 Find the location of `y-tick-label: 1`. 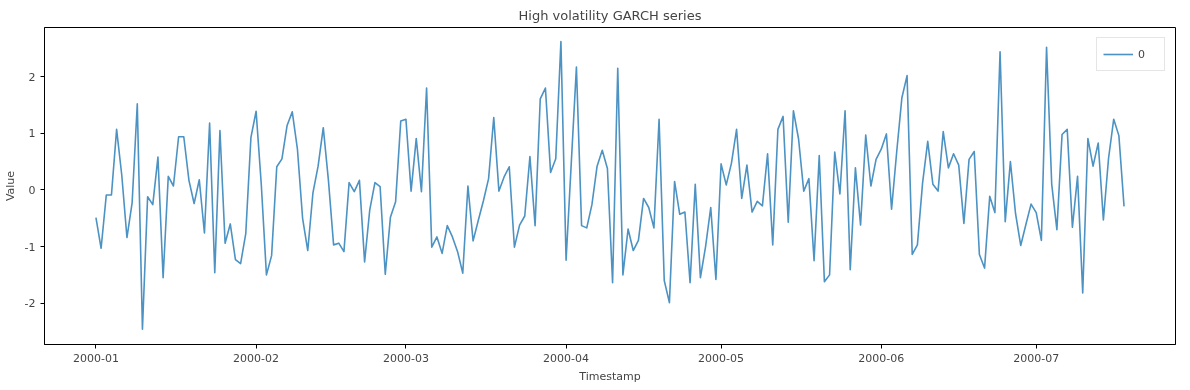

y-tick-label: 1 is located at coordinates (32, 134).